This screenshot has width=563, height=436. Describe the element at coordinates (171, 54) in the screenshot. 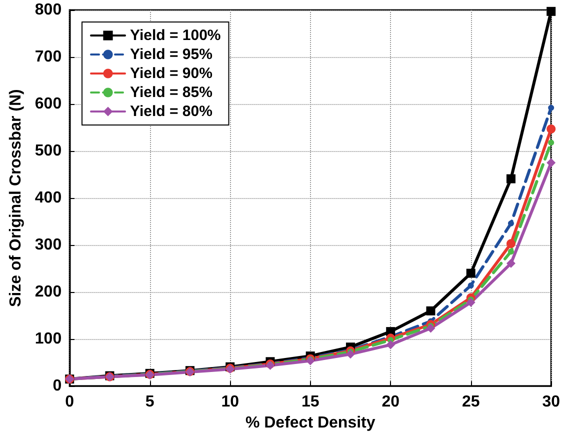

I see `legend-label: Yield = 95%` at that location.